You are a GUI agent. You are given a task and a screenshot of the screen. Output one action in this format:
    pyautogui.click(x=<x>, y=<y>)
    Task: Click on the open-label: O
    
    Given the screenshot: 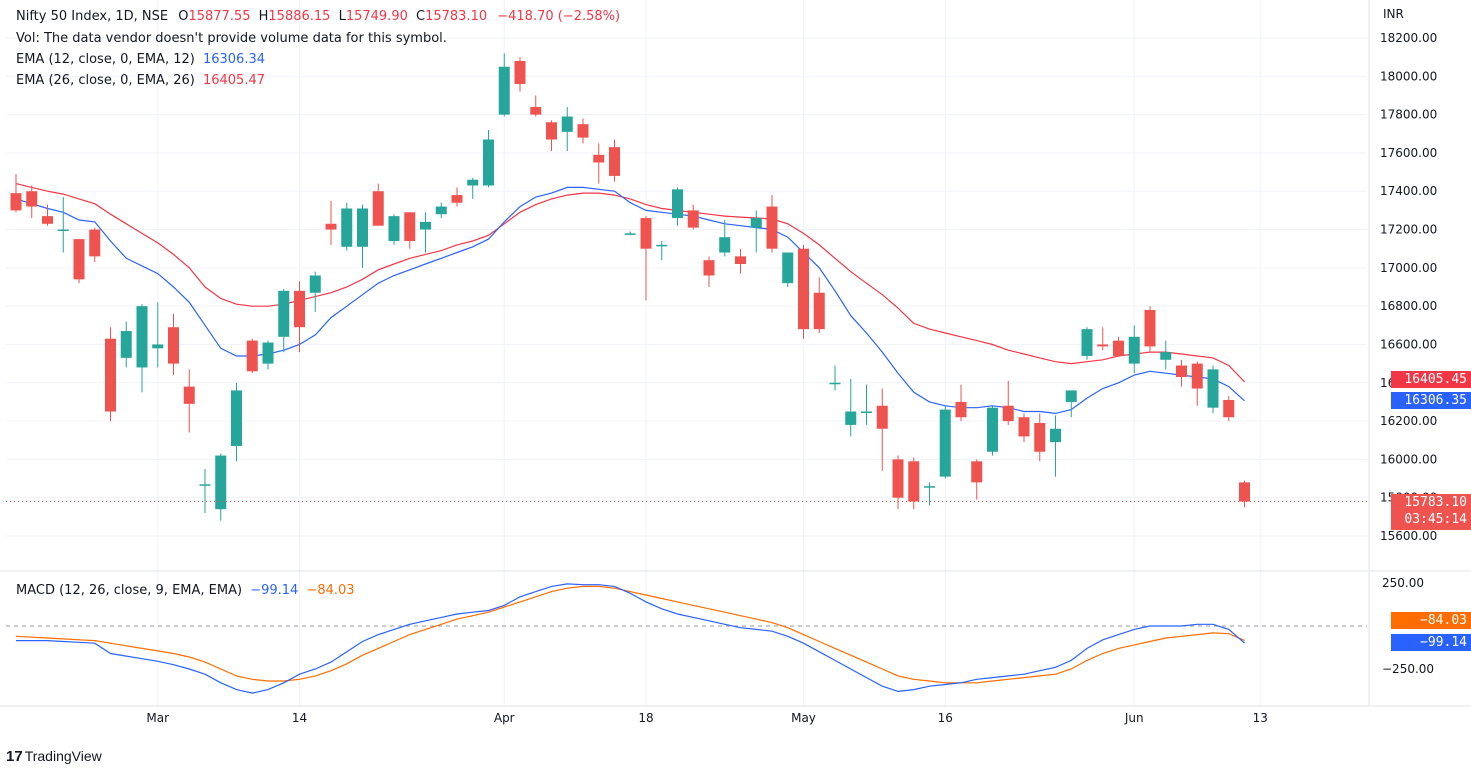 What is the action you would take?
    pyautogui.click(x=183, y=16)
    